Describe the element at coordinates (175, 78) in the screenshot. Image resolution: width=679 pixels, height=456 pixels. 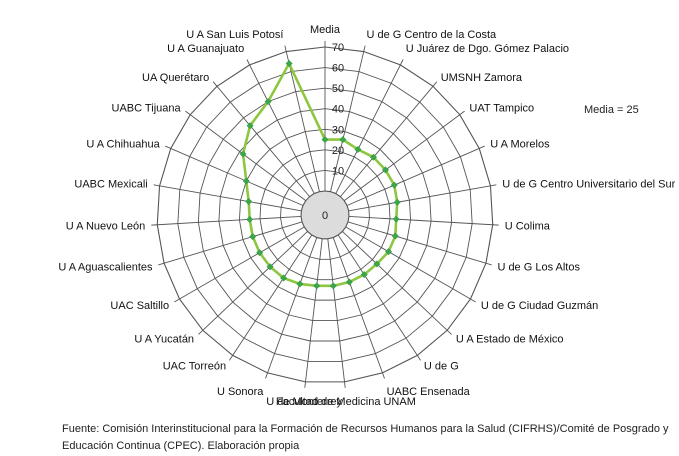
I see `category-label: UA Querétaro` at that location.